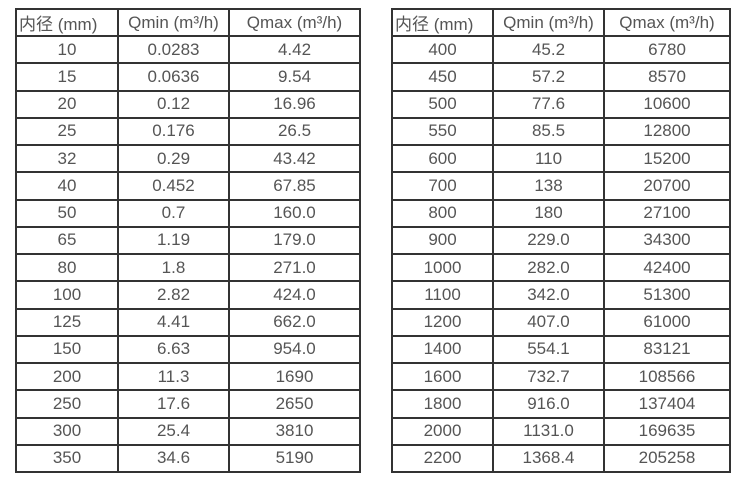  Describe the element at coordinates (548, 77) in the screenshot. I see `qmin-cell: 57.2` at that location.